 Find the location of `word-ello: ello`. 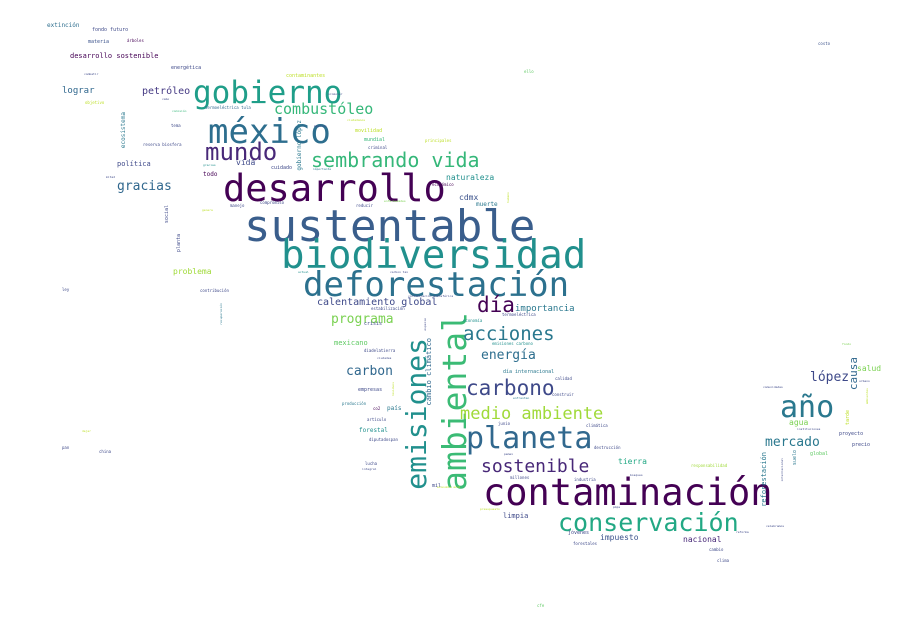

word-ello: ello is located at coordinates (529, 71).